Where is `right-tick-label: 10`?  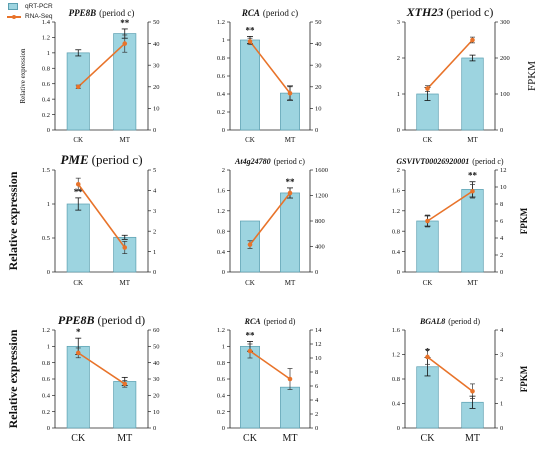
right-tick-label: 10 is located at coordinates (318, 109).